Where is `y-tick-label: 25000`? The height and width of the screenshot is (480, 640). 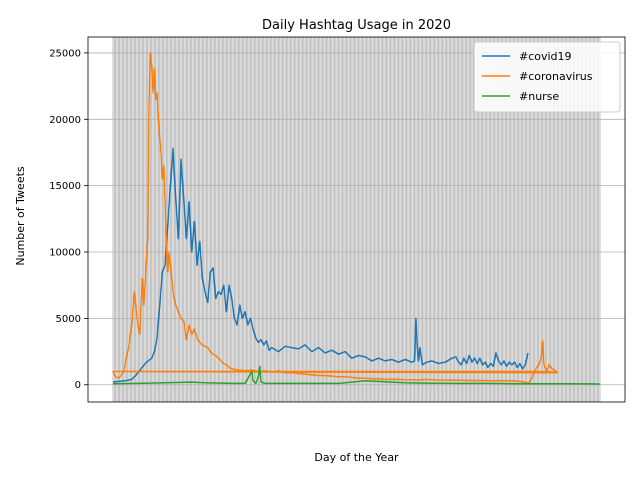 y-tick-label: 25000 is located at coordinates (65, 53).